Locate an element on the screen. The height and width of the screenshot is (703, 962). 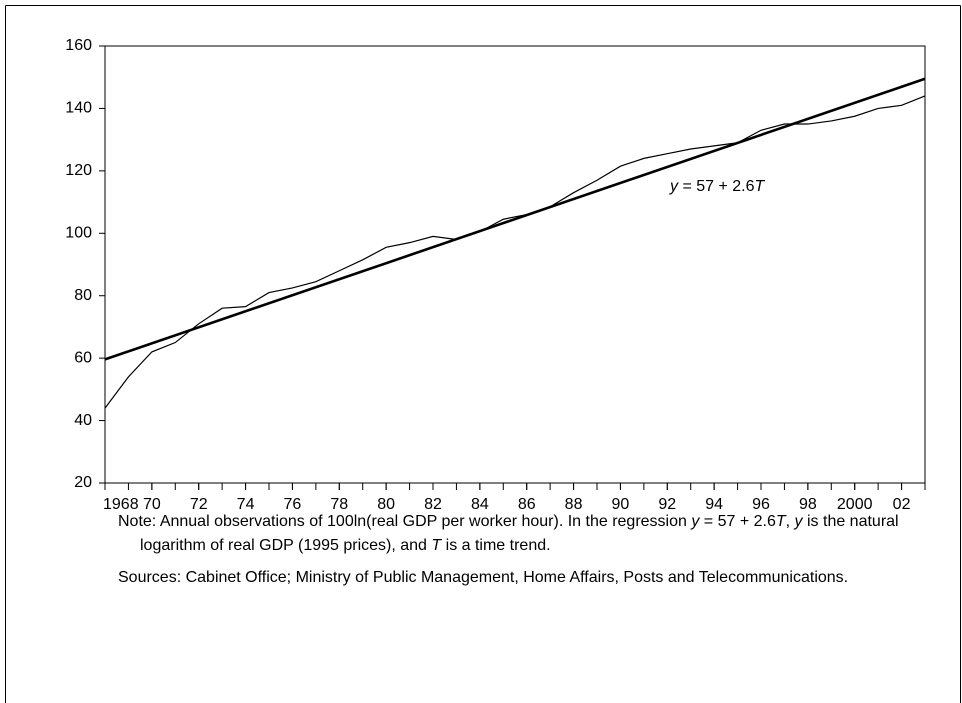
y-tick-label: 40 is located at coordinates (83, 420).